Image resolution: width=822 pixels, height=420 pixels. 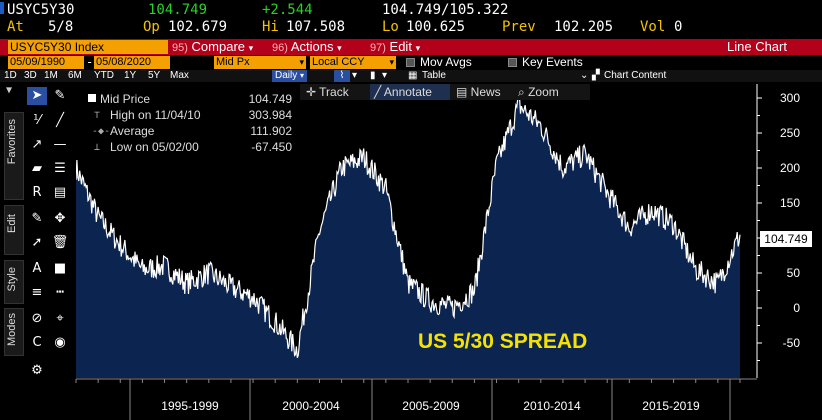 What do you see at coordinates (212, 47) in the screenshot?
I see `compare-menu: 95) Compare ▾` at bounding box center [212, 47].